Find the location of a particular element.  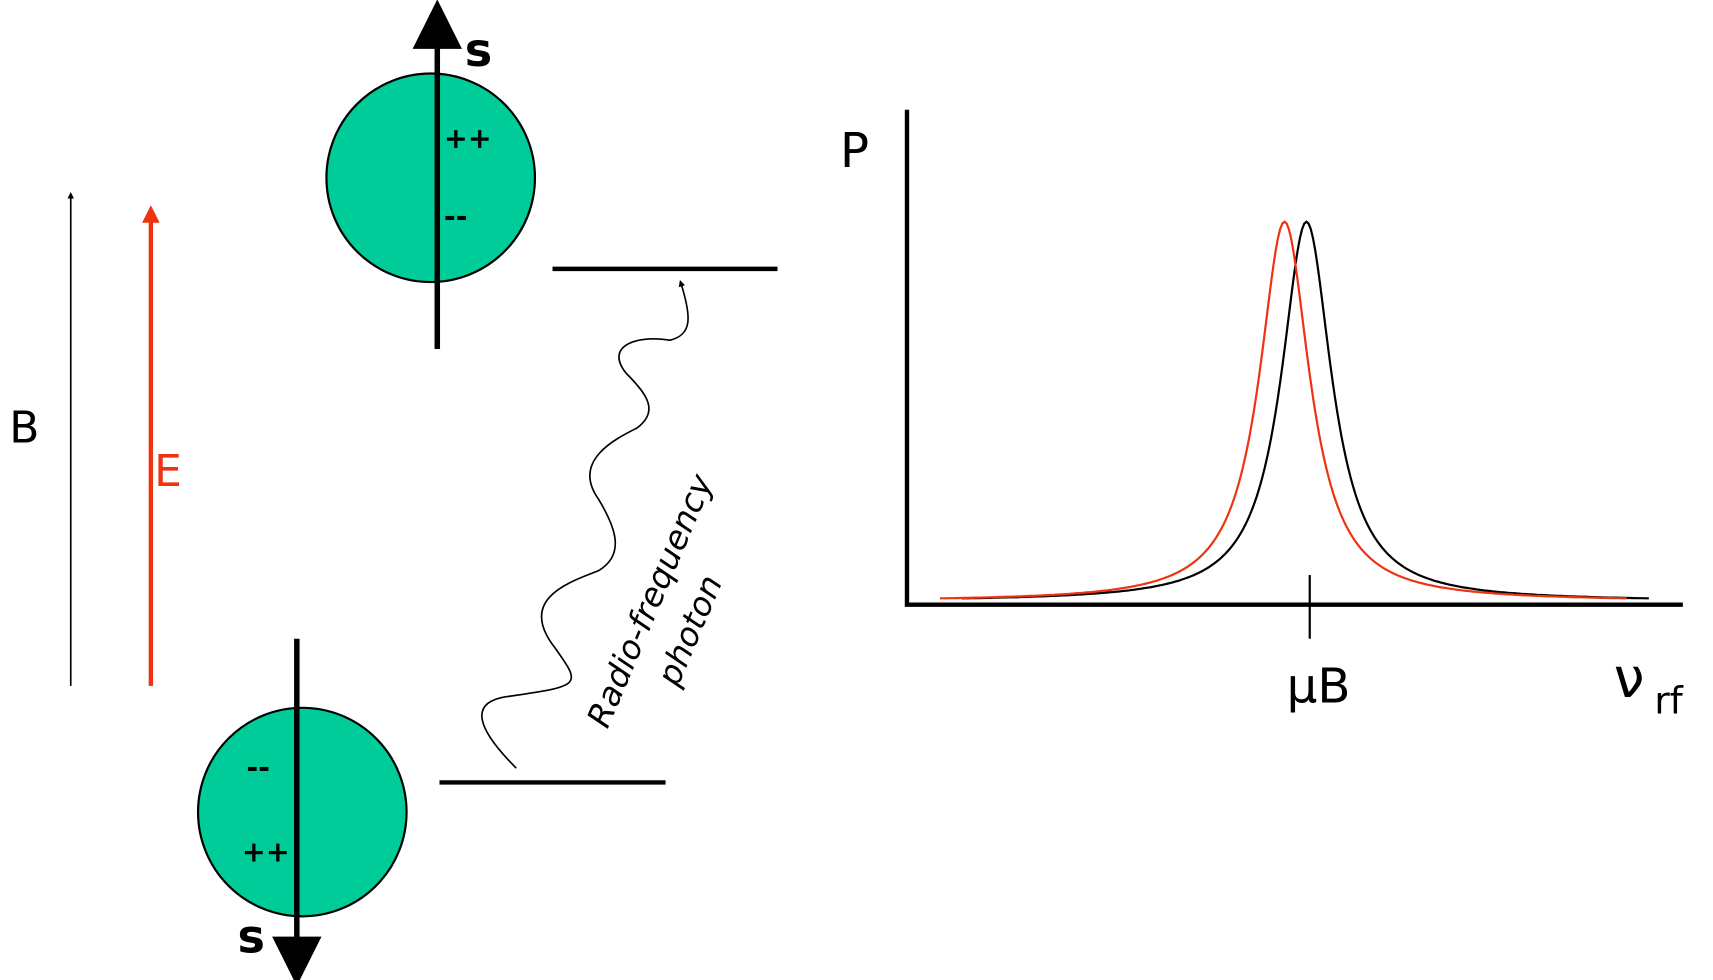

photon-label: Radio-frequency photon is located at coordinates (654, 600).